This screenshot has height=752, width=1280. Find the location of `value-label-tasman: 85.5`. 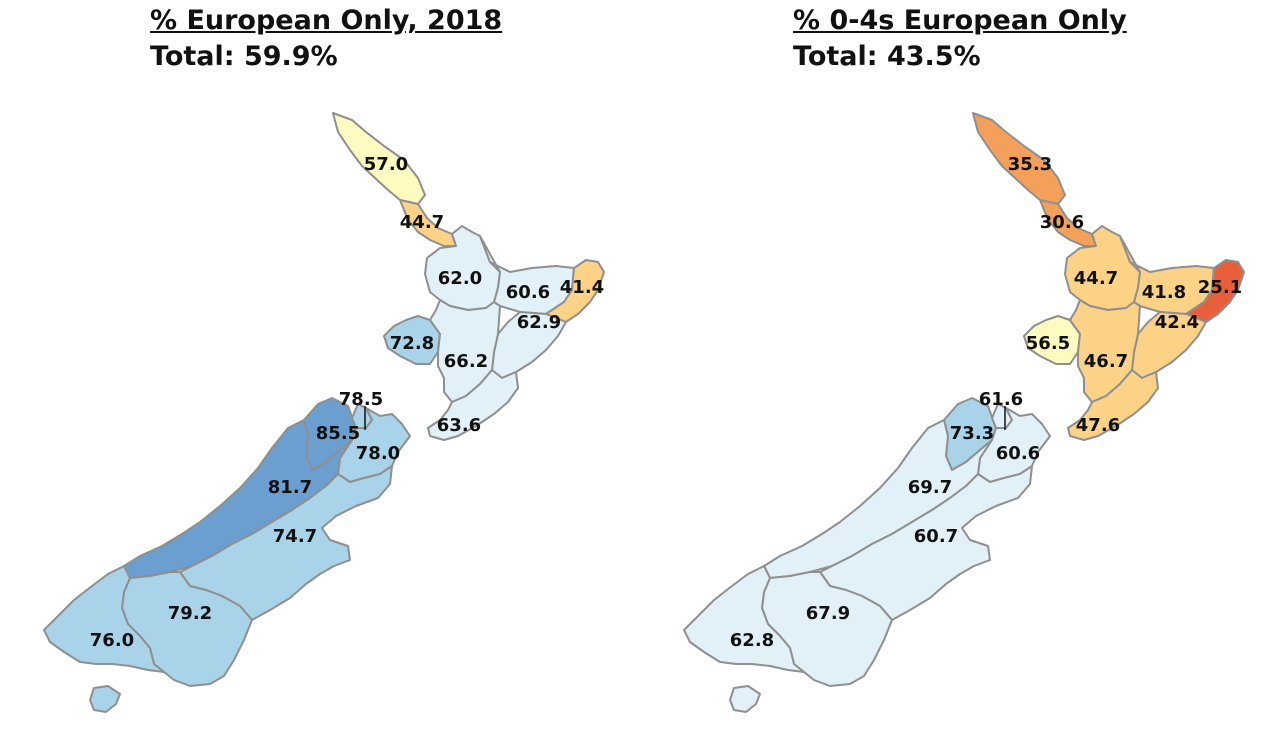

value-label-tasman: 85.5 is located at coordinates (338, 433).